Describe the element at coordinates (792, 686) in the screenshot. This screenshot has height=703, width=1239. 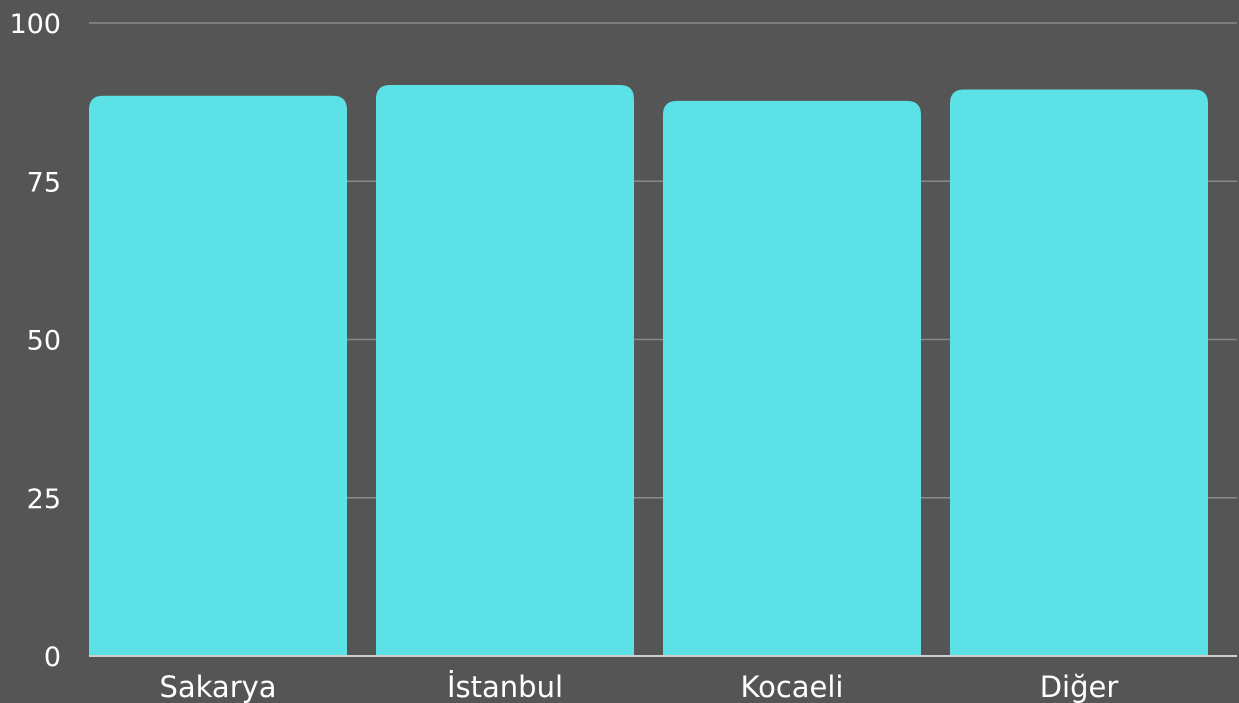
I see `x-tick-label-2: Kocaeli` at that location.